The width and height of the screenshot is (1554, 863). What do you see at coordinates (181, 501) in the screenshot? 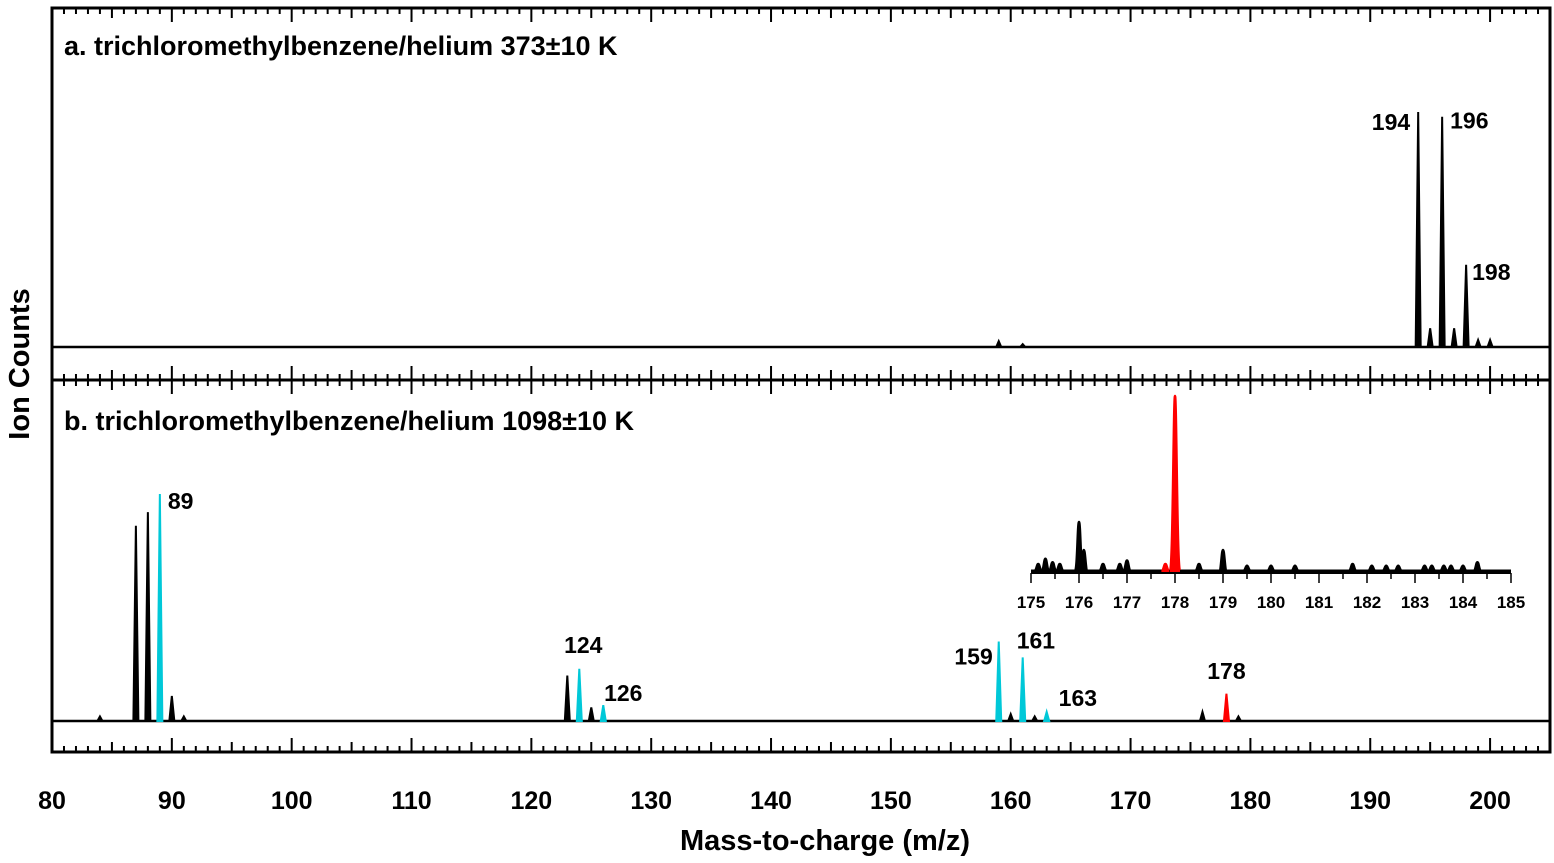
I see `peak-label-89: 89` at bounding box center [181, 501].